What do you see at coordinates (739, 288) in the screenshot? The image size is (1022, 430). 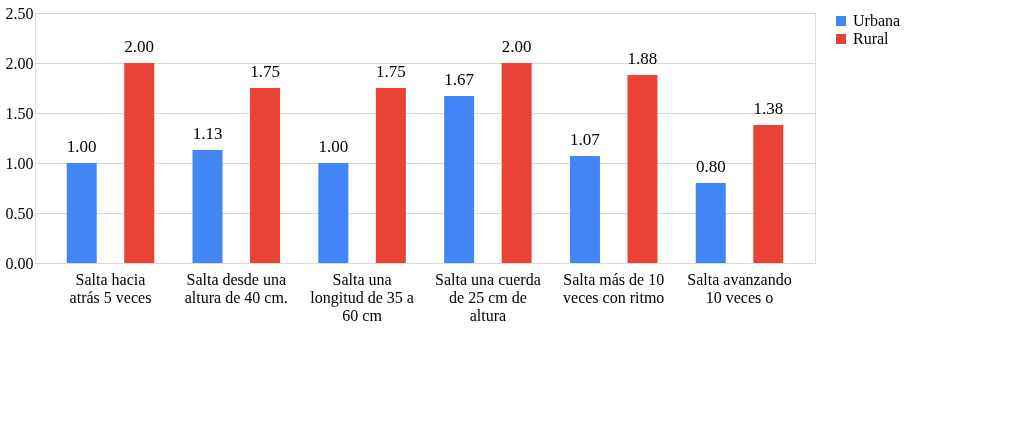 I see `x-tick-label: Salta avanzando 10 veces o` at bounding box center [739, 288].